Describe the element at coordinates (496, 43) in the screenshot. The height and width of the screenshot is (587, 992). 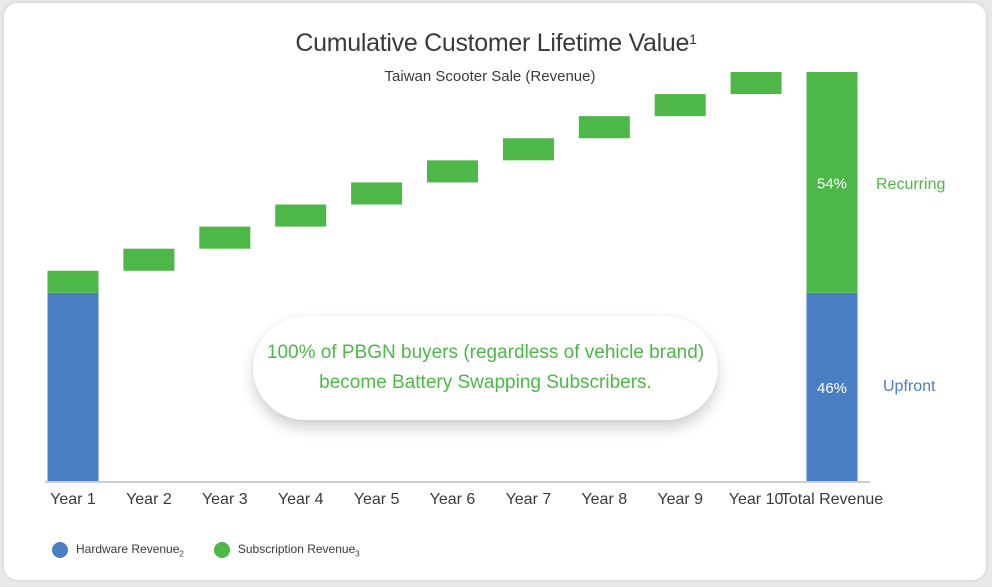
I see `chart-title: Cumulative Customer Lifetime Value1` at that location.